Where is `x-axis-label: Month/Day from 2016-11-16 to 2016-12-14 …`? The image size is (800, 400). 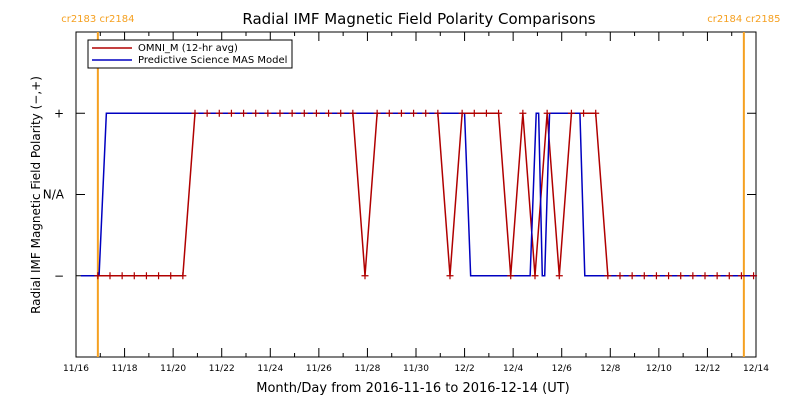
x-axis-label: Month/Day from 2016-11-16 to 2016-12-14 … is located at coordinates (412, 388).